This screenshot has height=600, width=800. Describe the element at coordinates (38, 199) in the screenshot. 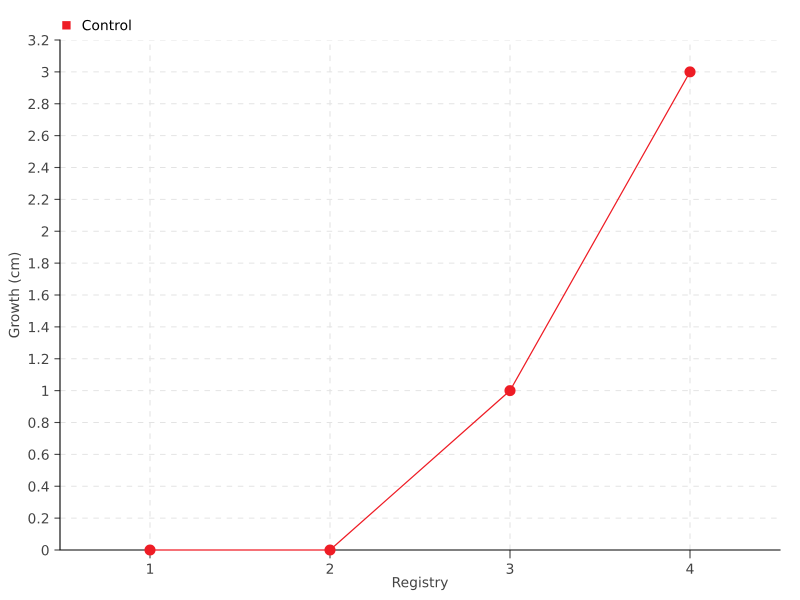

I see `y-tick-label: 2.2` at that location.